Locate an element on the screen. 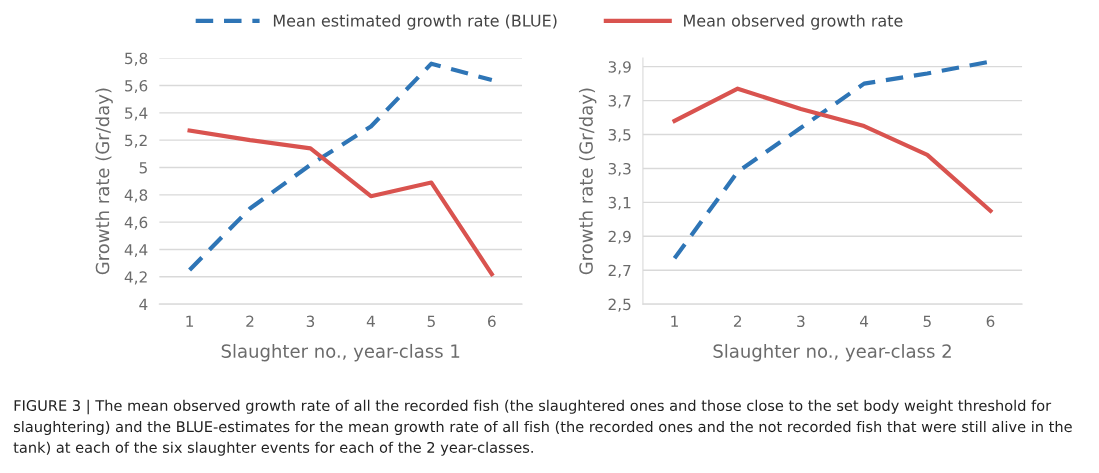 The image size is (1099, 473). y-tick-label: 5,4 is located at coordinates (136, 114).